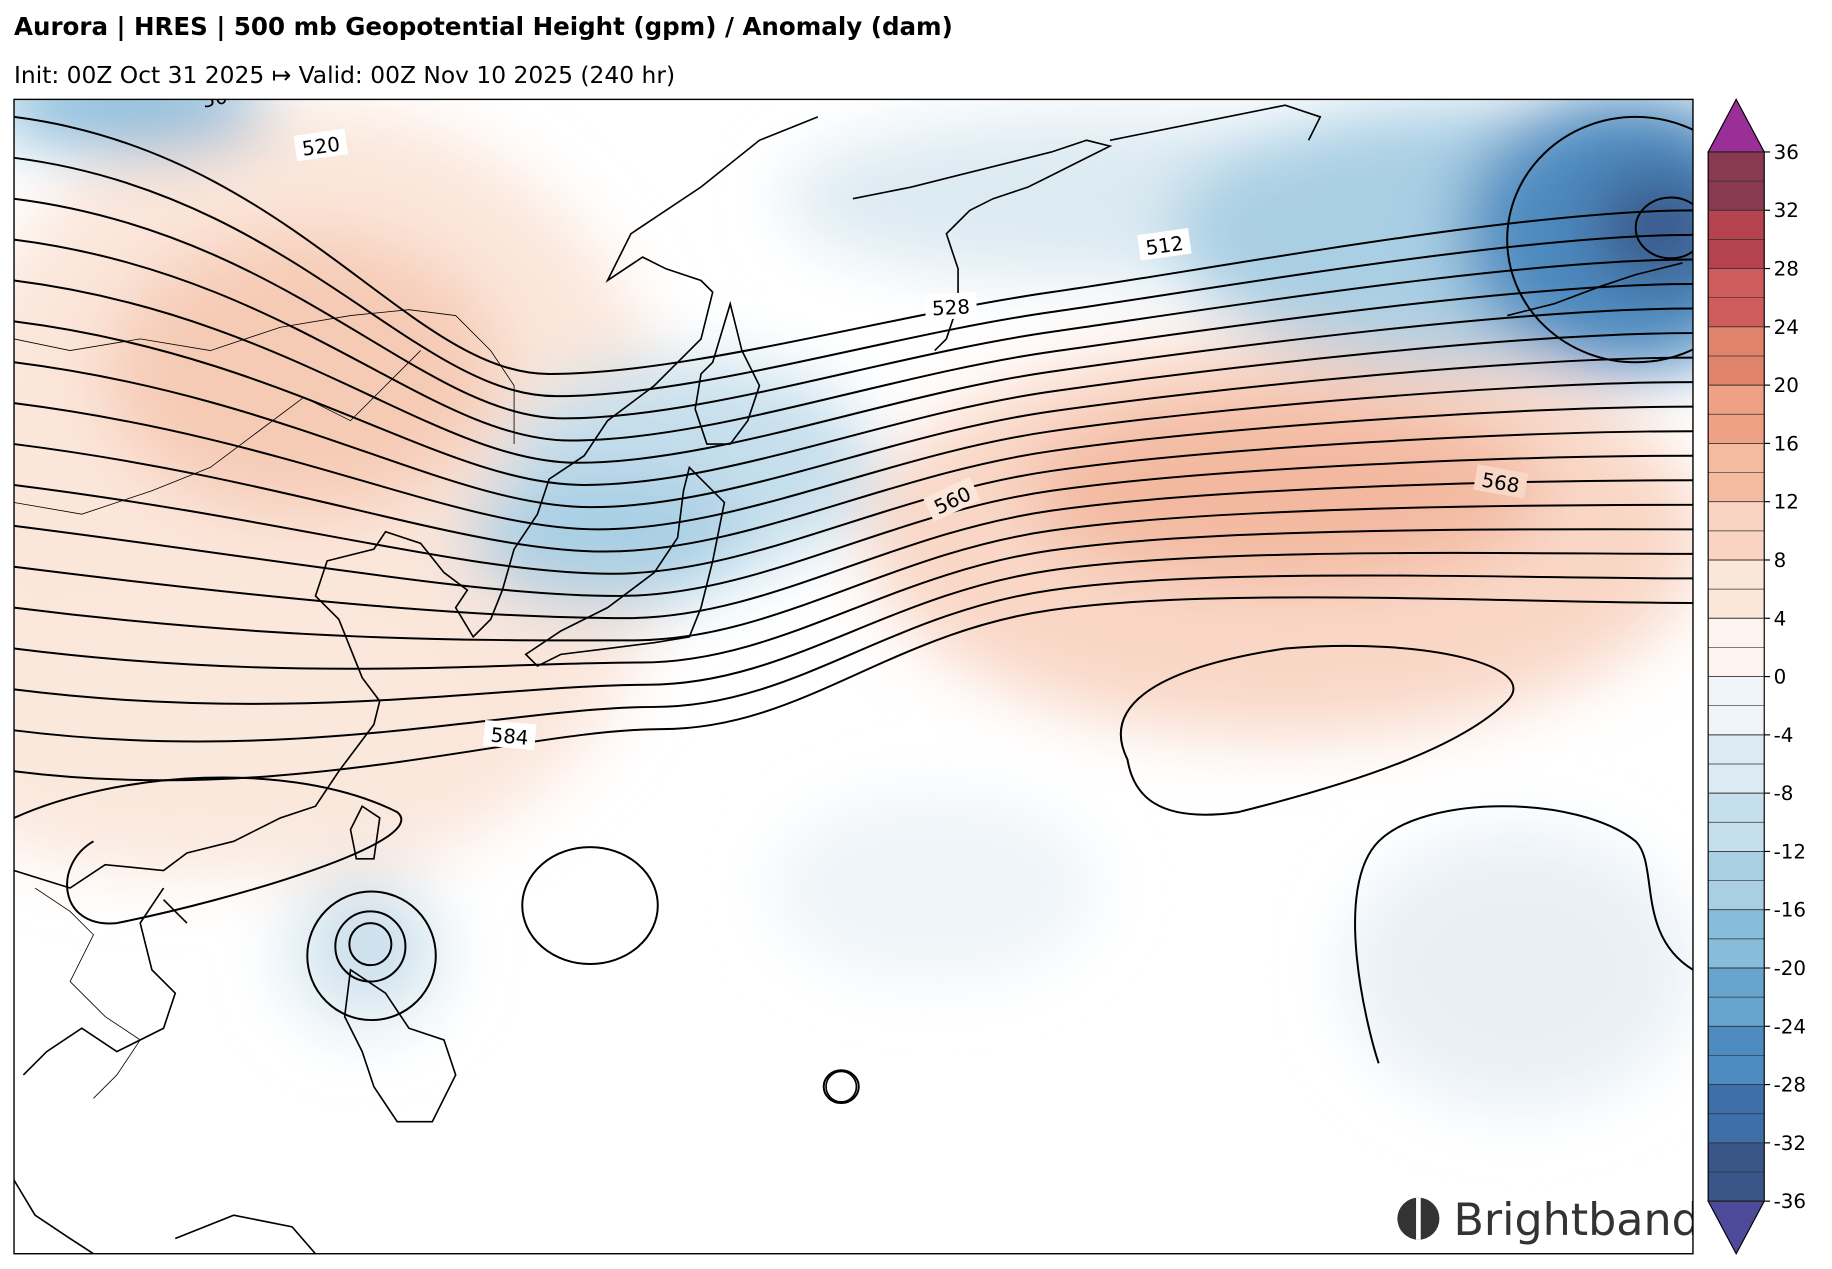  Describe the element at coordinates (1780, 677) in the screenshot. I see `colorbar-tick-label: 0` at that location.